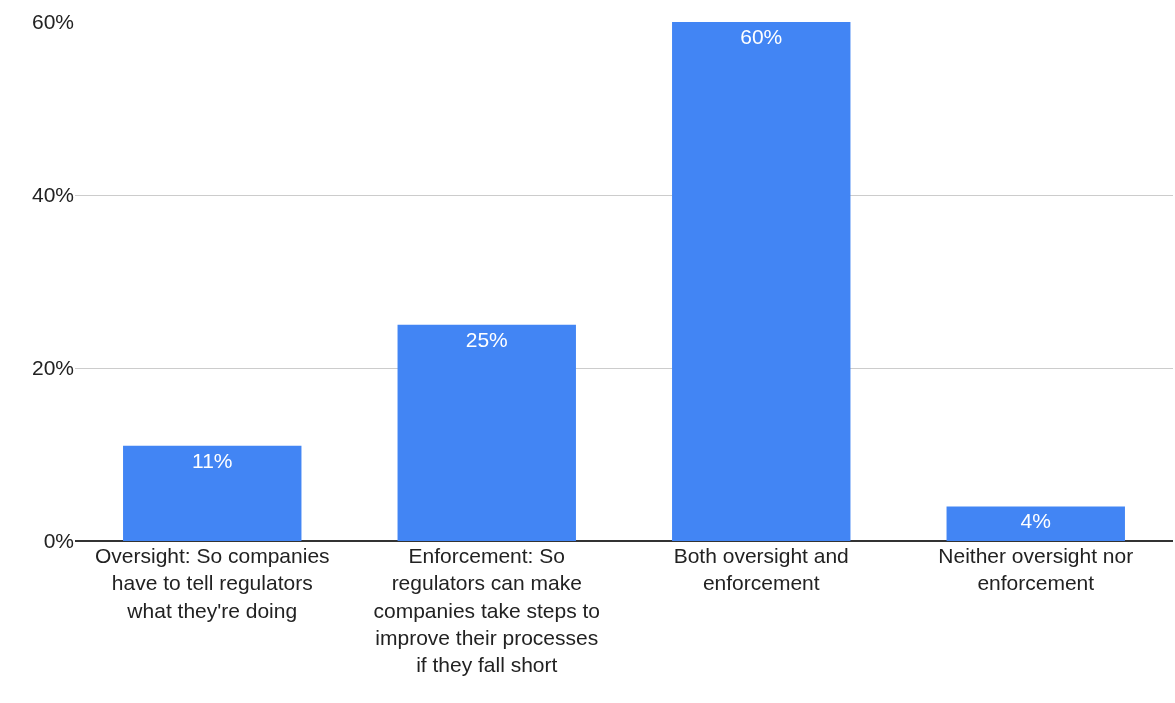  Describe the element at coordinates (761, 36) in the screenshot. I see `data-label: 60%` at that location.